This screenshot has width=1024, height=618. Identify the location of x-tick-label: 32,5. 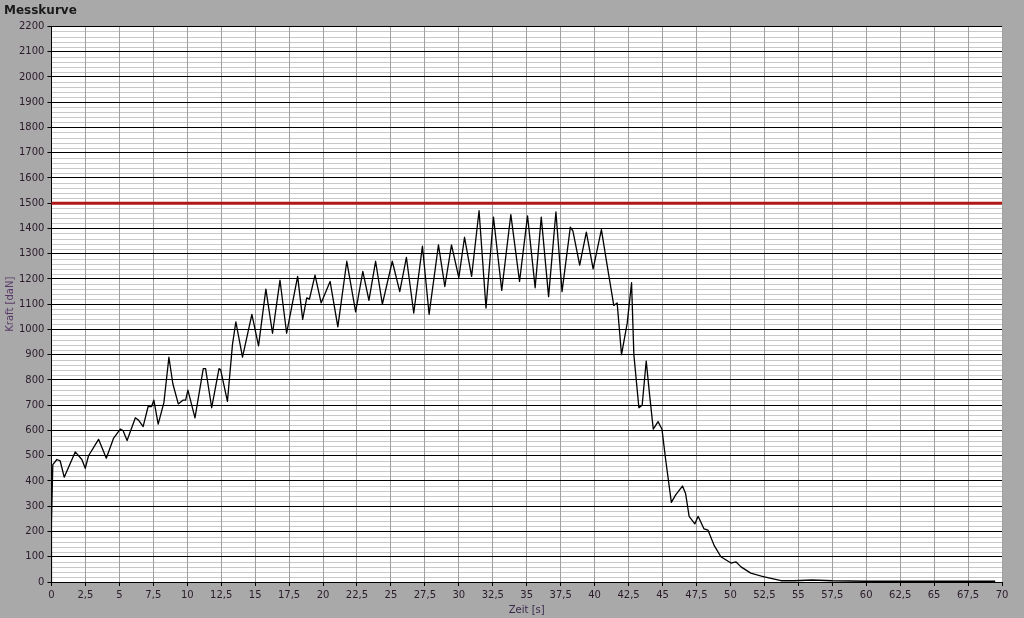
(492, 594).